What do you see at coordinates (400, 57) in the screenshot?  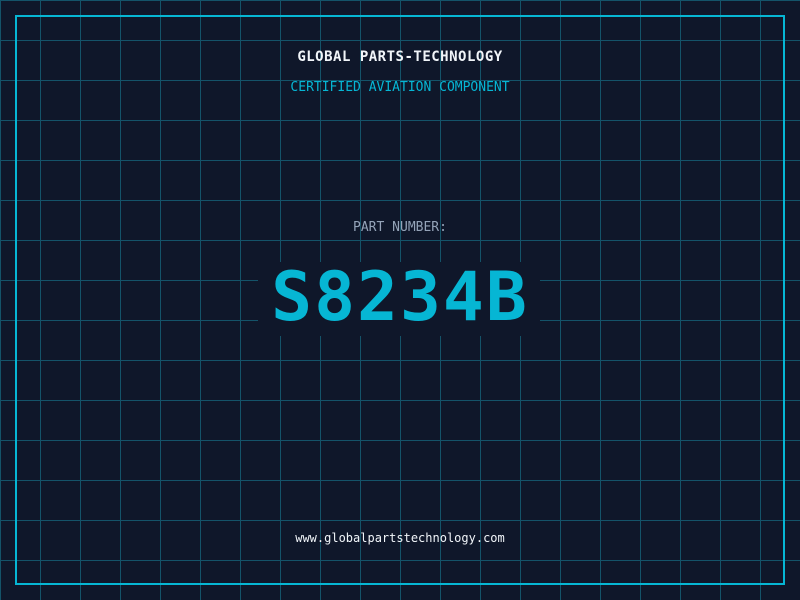 I see `company-name: GLOBAL PARTS-TECHNOLOGY` at bounding box center [400, 57].